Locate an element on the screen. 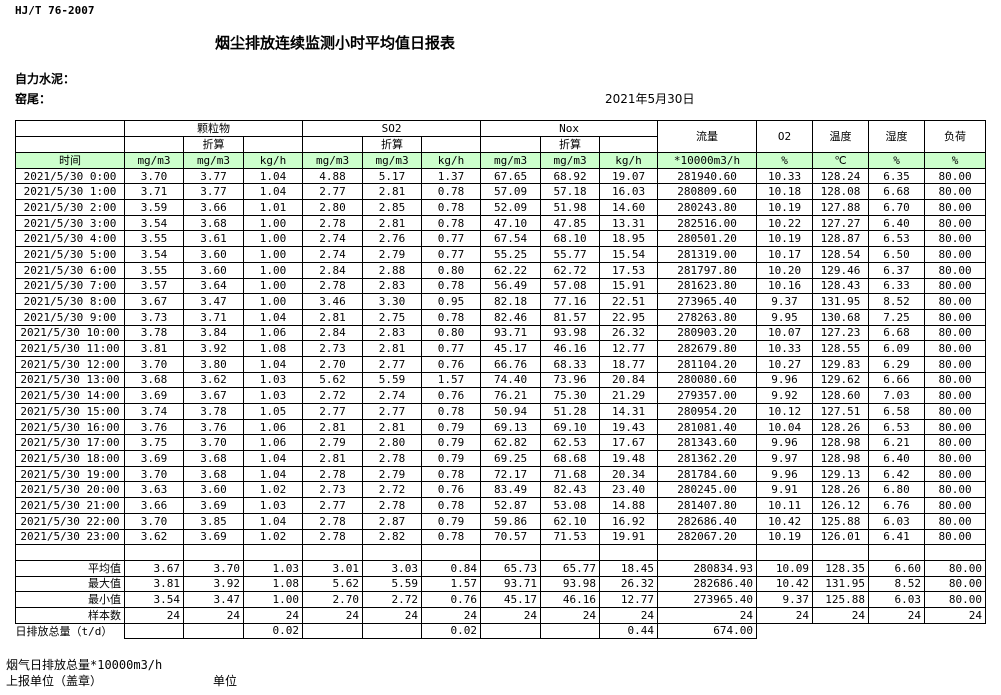 Image resolution: width=1001 pixels, height=695 pixels. value-cell: 3.57 is located at coordinates (154, 286).